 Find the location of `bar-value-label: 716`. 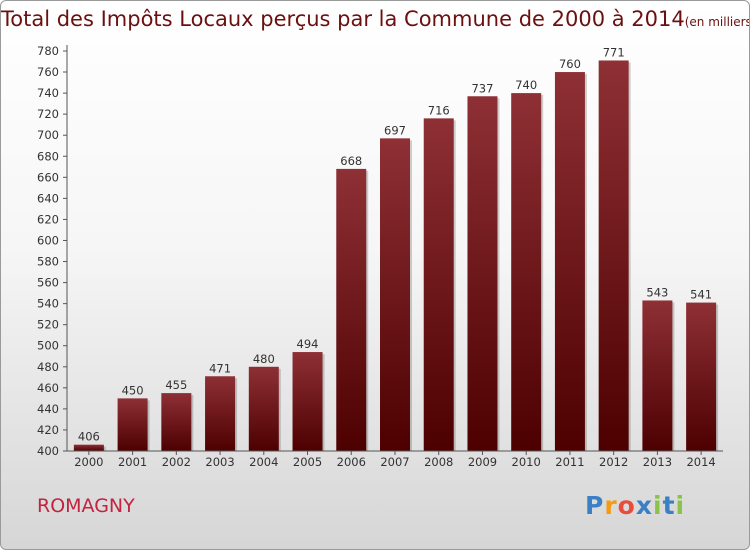

bar-value-label: 716 is located at coordinates (439, 110).